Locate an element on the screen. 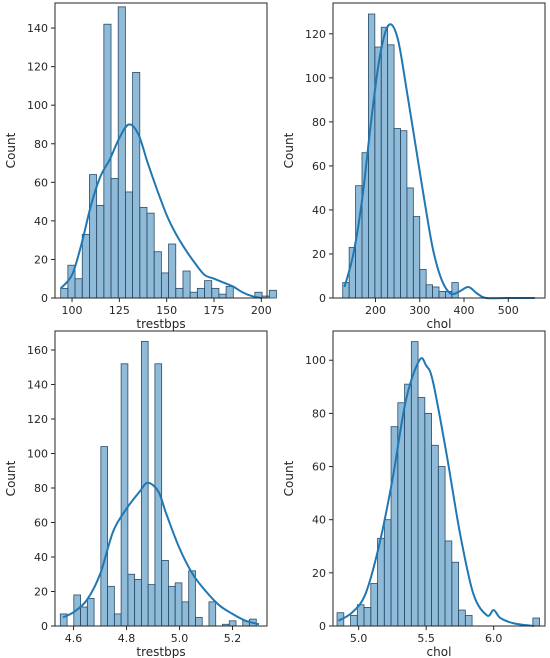  x-tick-label: 100 is located at coordinates (72, 310).